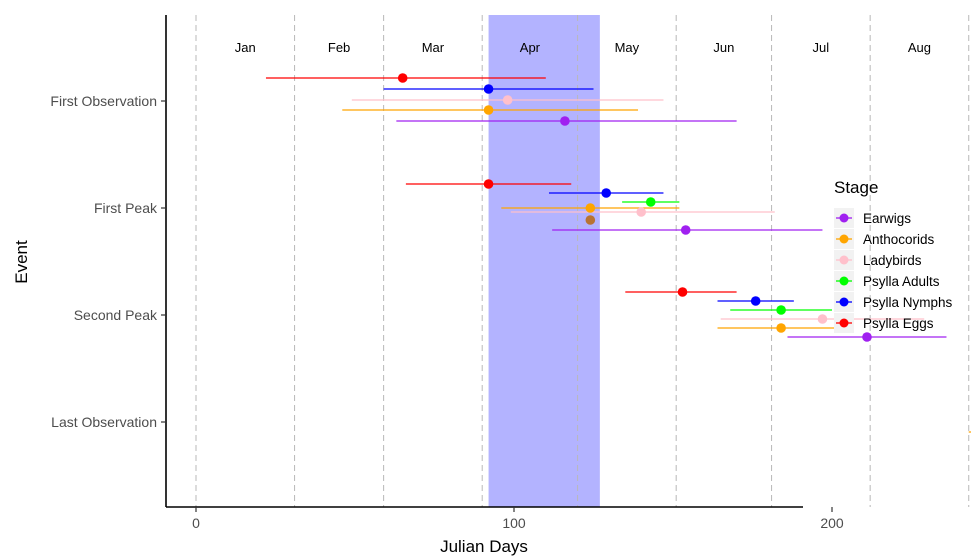 The width and height of the screenshot is (971, 556). Describe the element at coordinates (245, 47) in the screenshot. I see `month-label-jan: Jan` at that location.